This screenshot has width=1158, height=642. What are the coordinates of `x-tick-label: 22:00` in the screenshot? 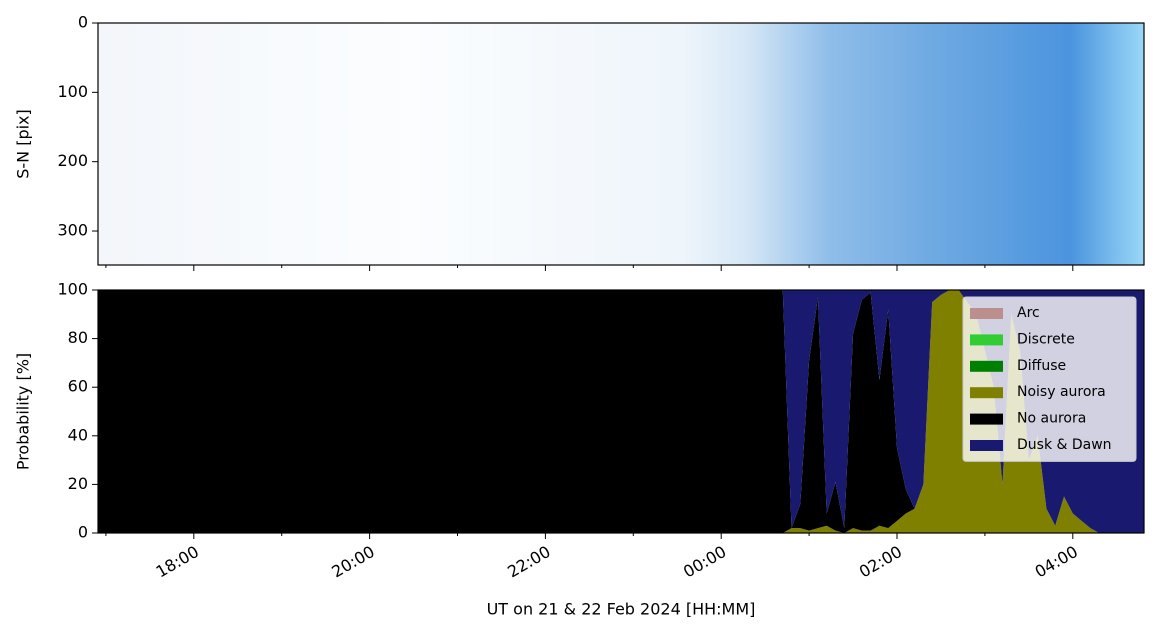 It's located at (528, 562).